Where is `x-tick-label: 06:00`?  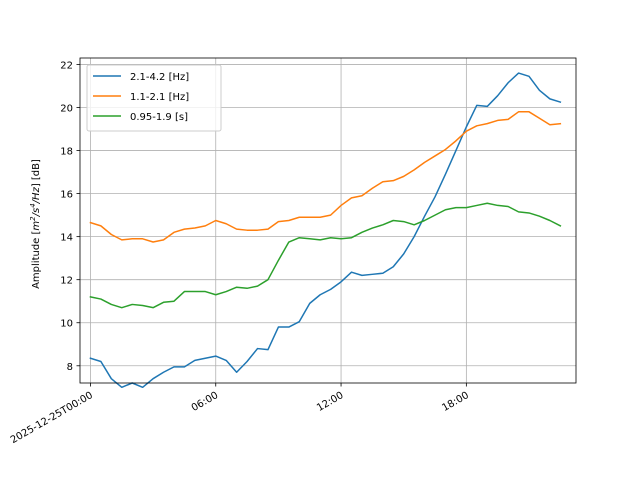
x-tick-label: 06:00 is located at coordinates (205, 402).